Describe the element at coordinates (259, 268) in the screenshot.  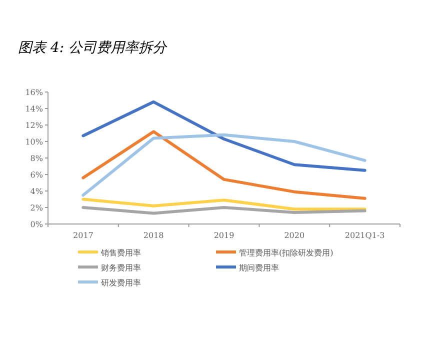
I see `legend-label: 期间费用率` at that location.